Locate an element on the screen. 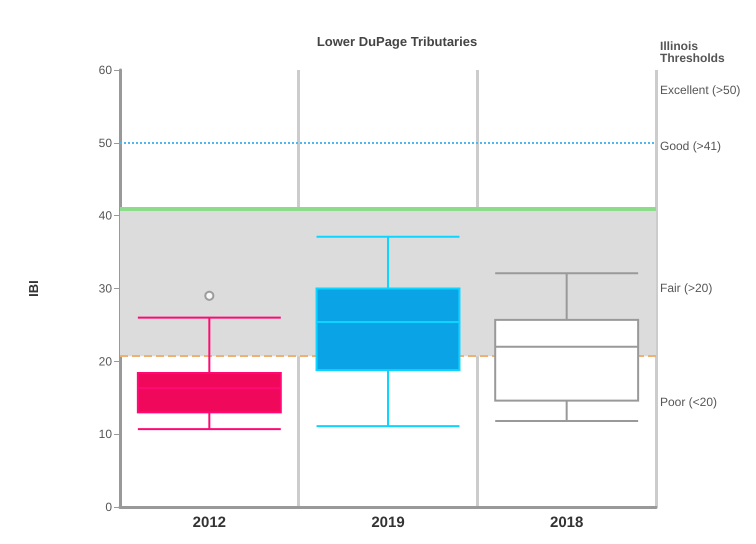 This screenshot has height=544, width=756. y-tick-label: 0 is located at coordinates (108, 507).